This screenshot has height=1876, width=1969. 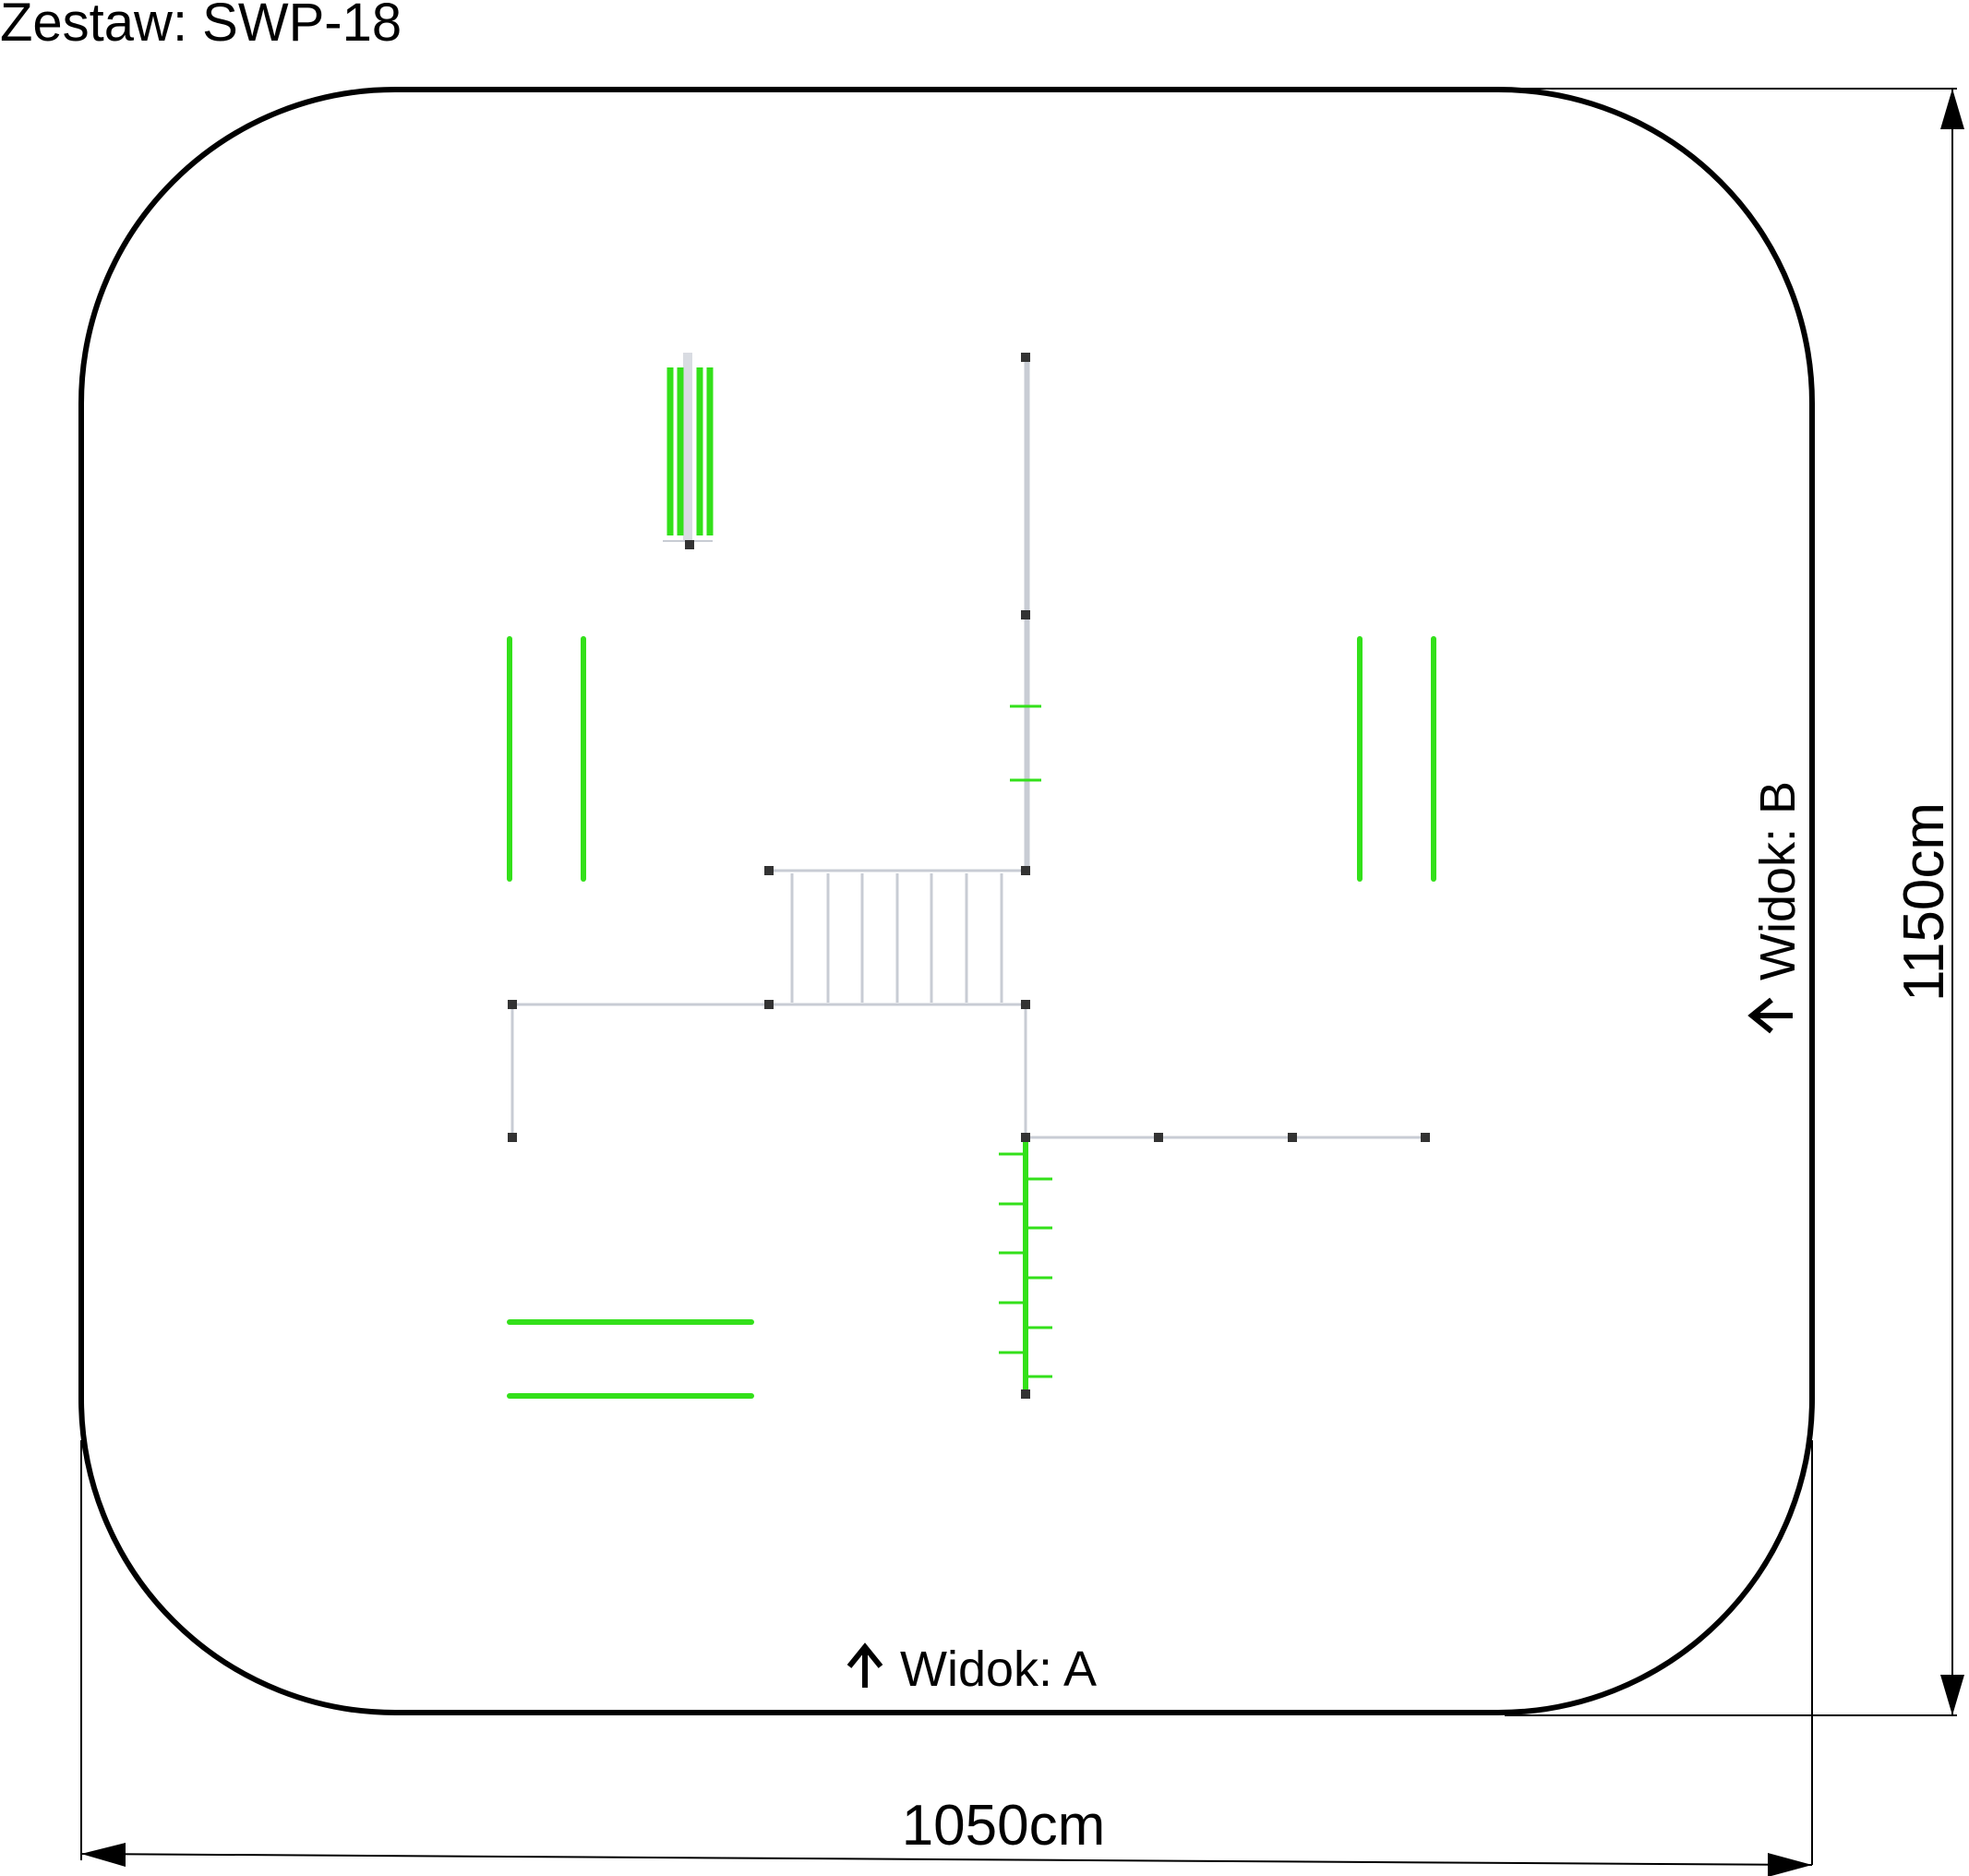 I want to click on pole-unit-top, so click(x=689, y=451).